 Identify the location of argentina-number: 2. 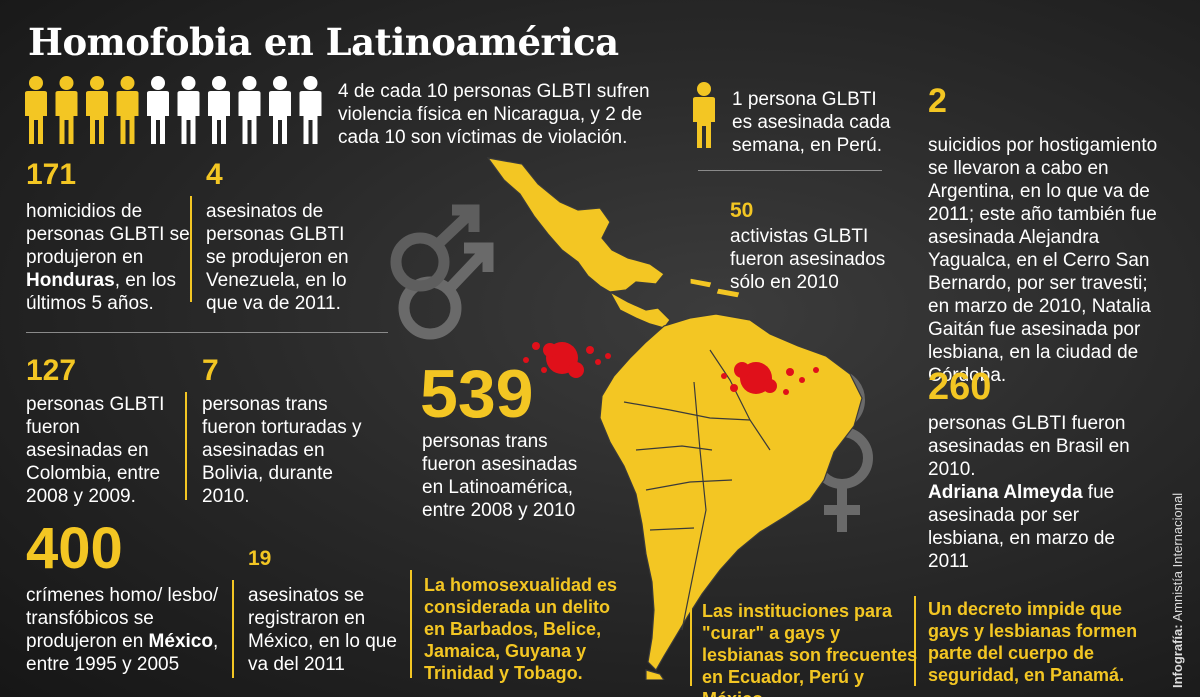
(937, 101).